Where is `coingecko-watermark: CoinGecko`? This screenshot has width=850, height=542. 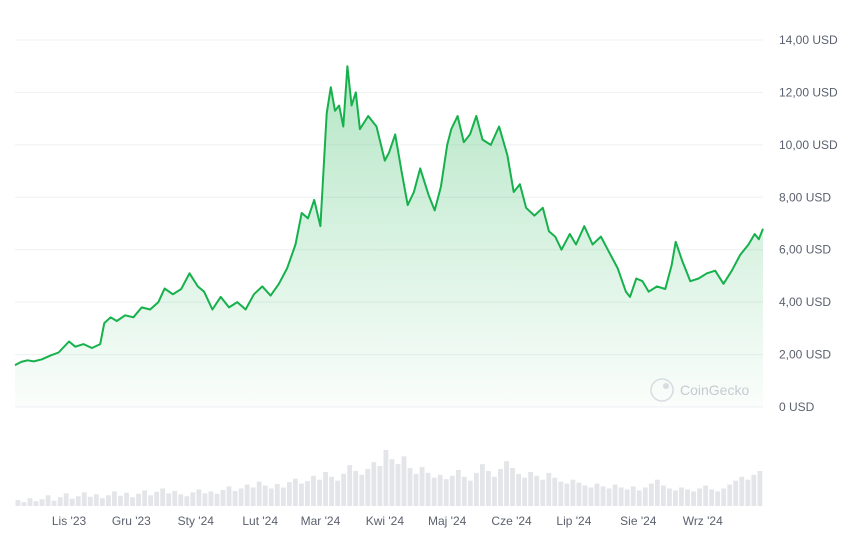 coingecko-watermark: CoinGecko is located at coordinates (699, 390).